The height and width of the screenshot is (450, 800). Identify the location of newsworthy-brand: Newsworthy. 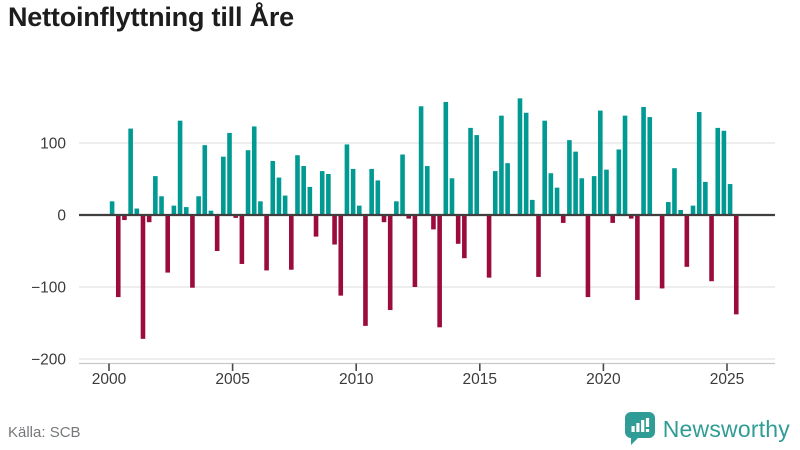
(707, 429).